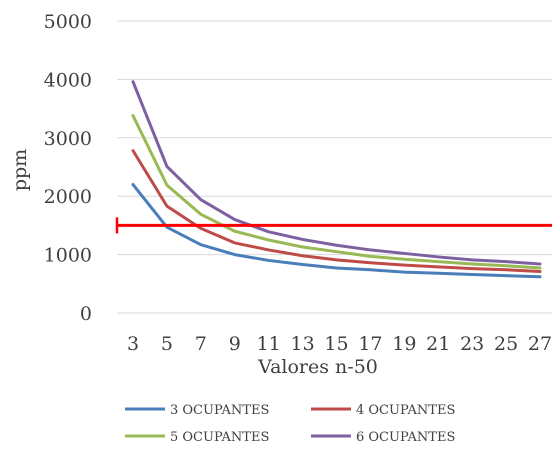 The width and height of the screenshot is (557, 452). Describe the element at coordinates (336, 344) in the screenshot. I see `x-tick-label: 15` at that location.